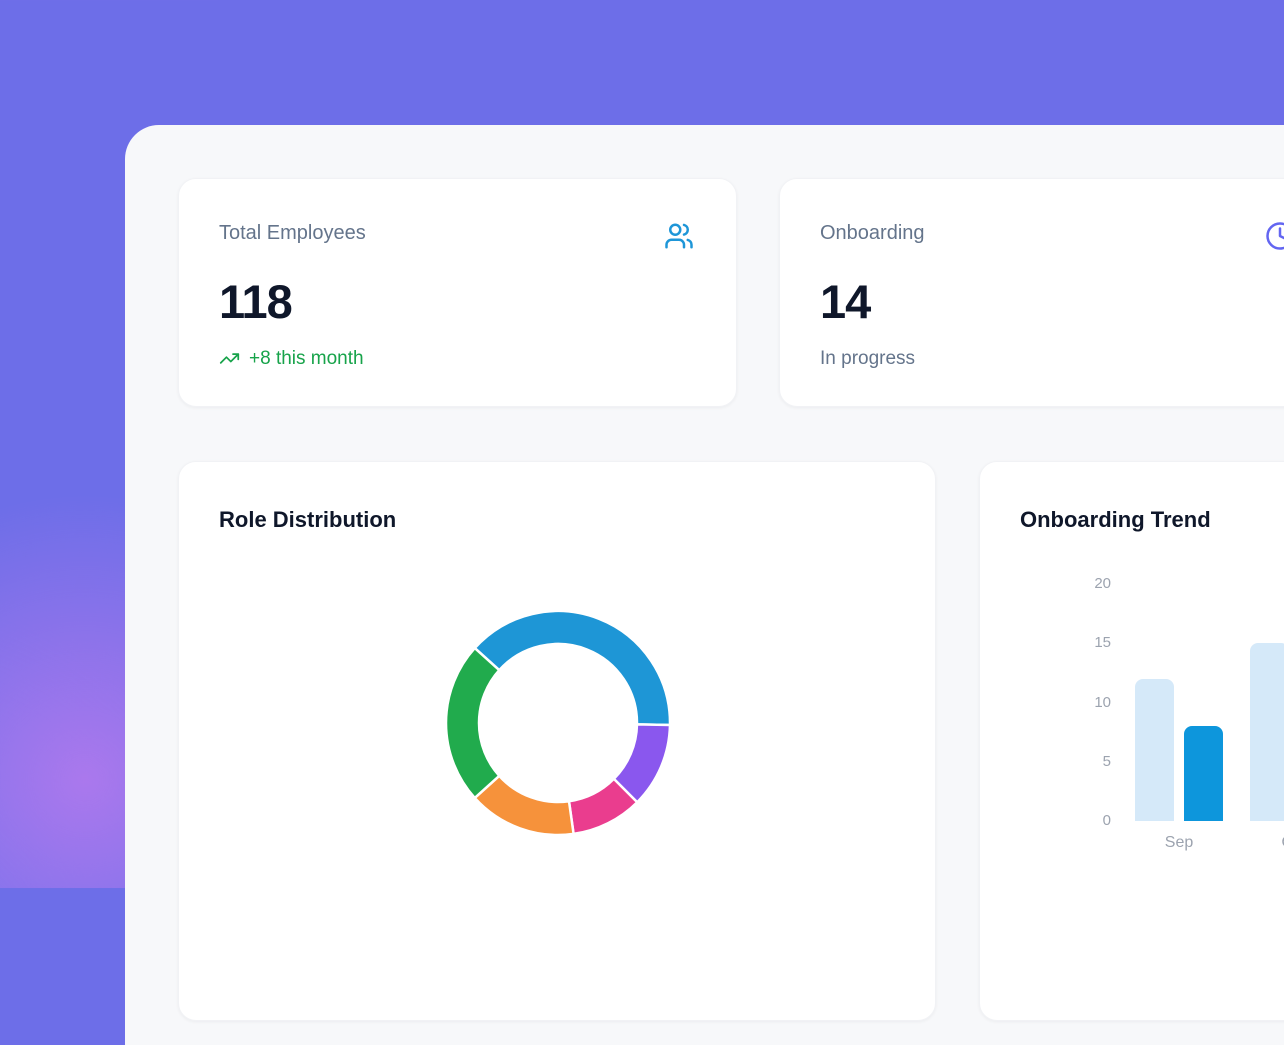 The width and height of the screenshot is (1284, 1045). Describe the element at coordinates (1274, 236) in the screenshot. I see `clock-icon` at that location.